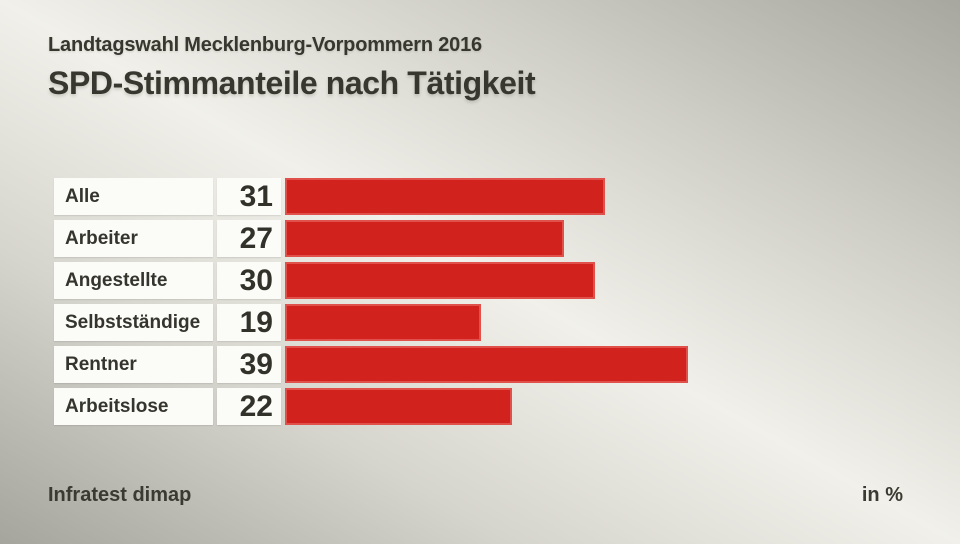 The height and width of the screenshot is (544, 960). What do you see at coordinates (882, 495) in the screenshot?
I see `unit-label: in %` at bounding box center [882, 495].